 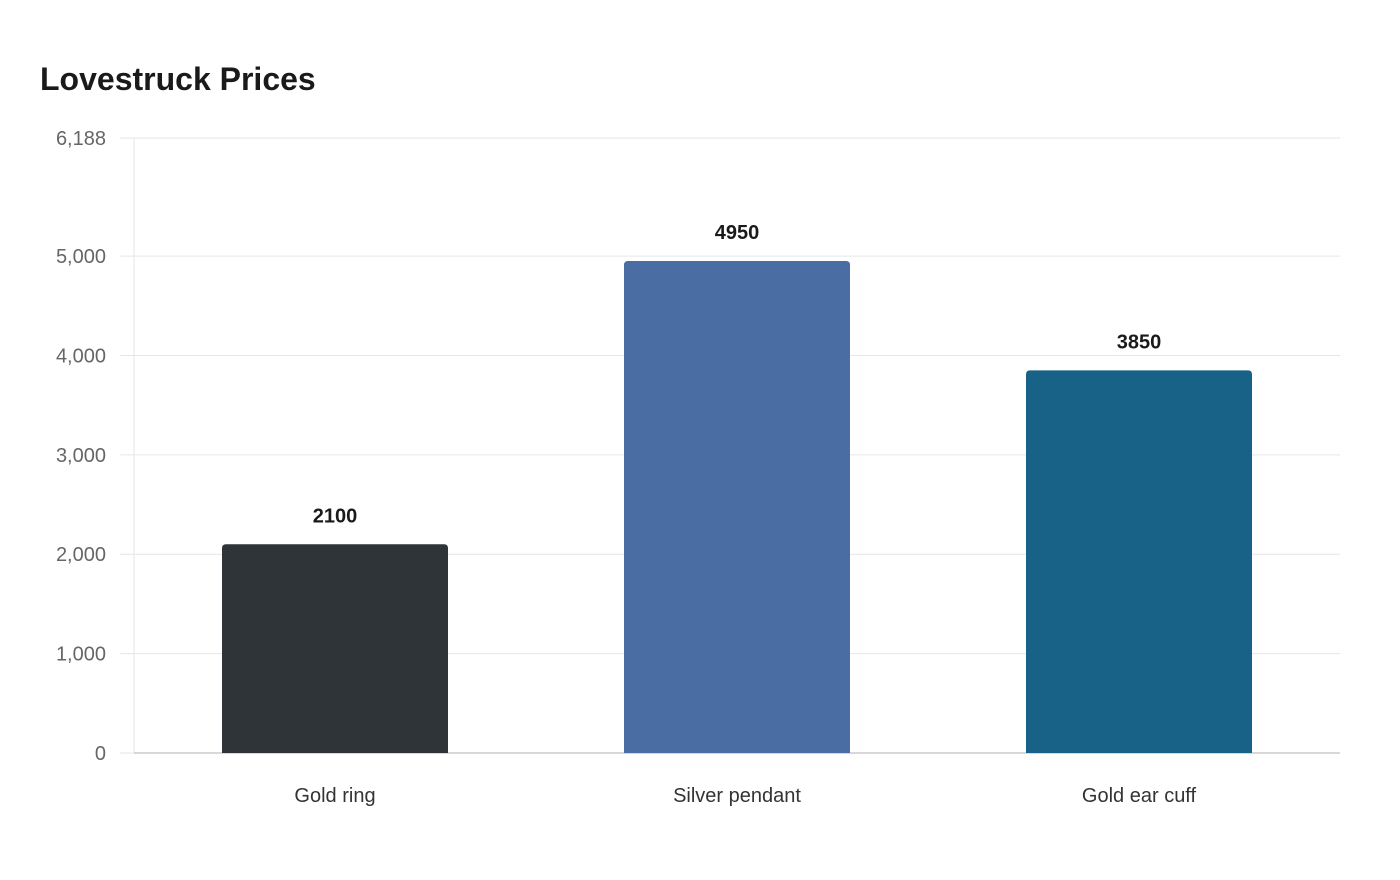 I want to click on chart-title: Lovestruck Prices, so click(x=178, y=79).